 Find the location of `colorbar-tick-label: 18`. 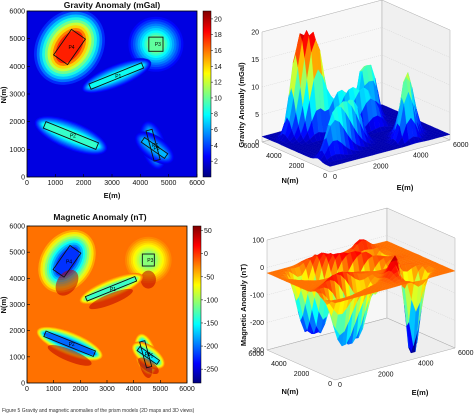

colorbar-tick-label: 18 is located at coordinates (218, 35).